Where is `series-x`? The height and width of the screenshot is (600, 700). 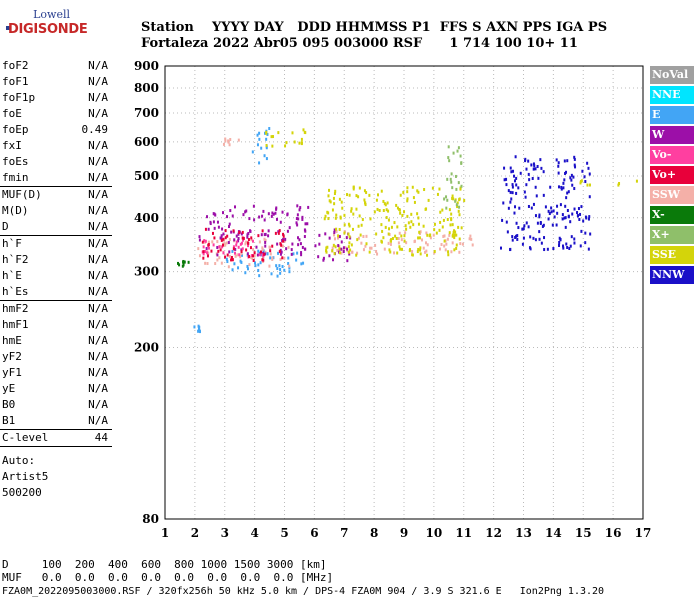 series-x is located at coordinates (183, 263).